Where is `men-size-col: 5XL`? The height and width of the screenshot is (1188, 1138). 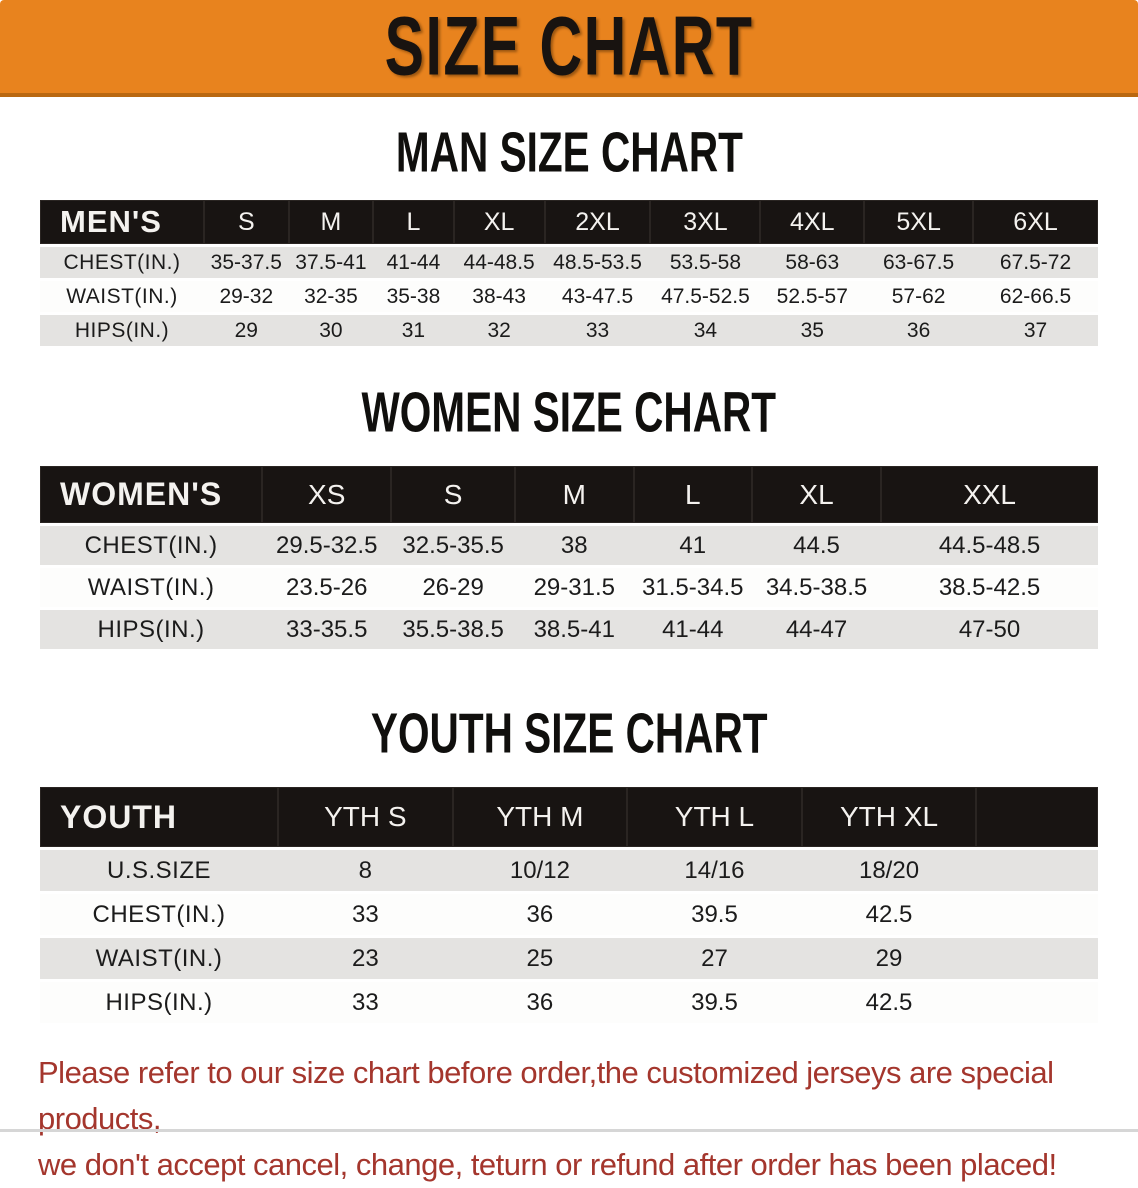 men-size-col: 5XL is located at coordinates (919, 222).